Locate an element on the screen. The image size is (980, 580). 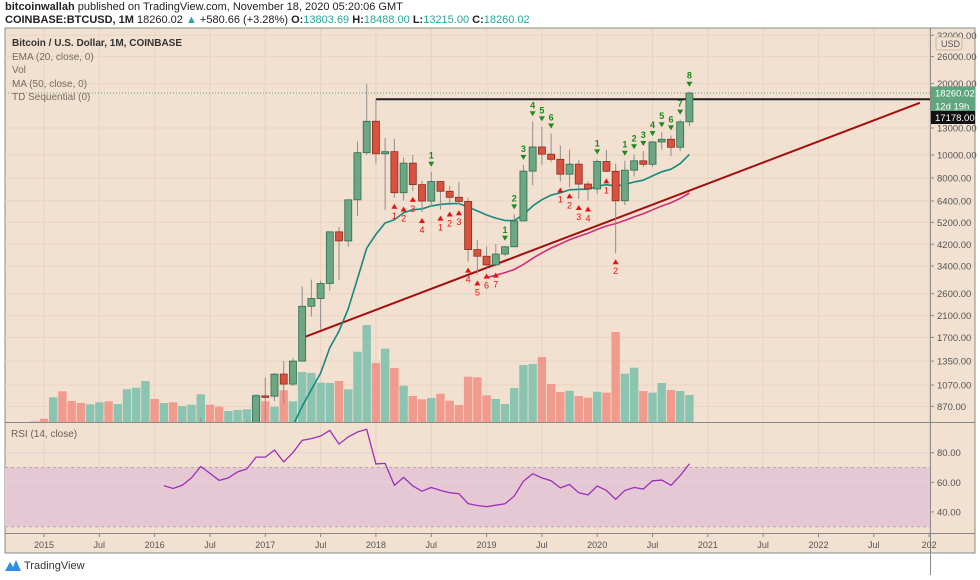
last-price-badge-bg is located at coordinates (953, 93).